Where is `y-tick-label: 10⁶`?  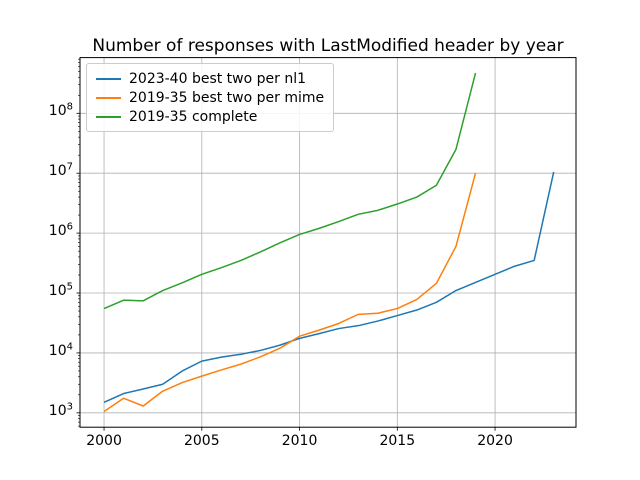 y-tick-label: 10⁶ is located at coordinates (60, 230).